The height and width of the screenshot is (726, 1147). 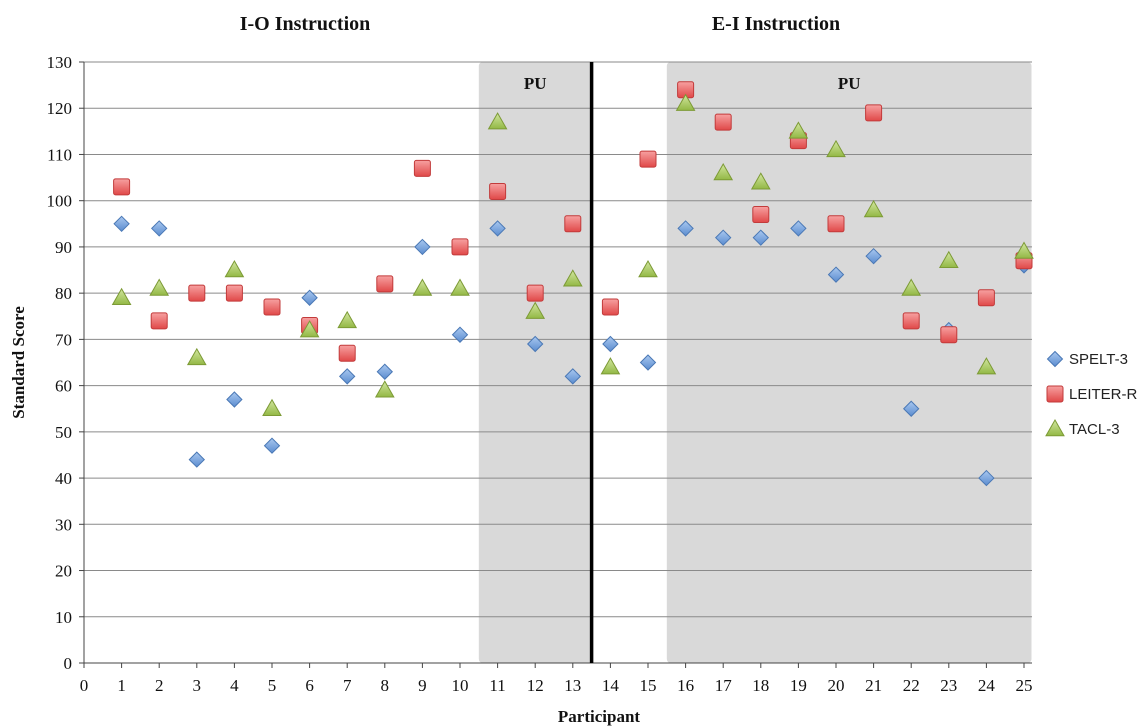 I want to click on x-tick-label: 17, so click(x=724, y=685).